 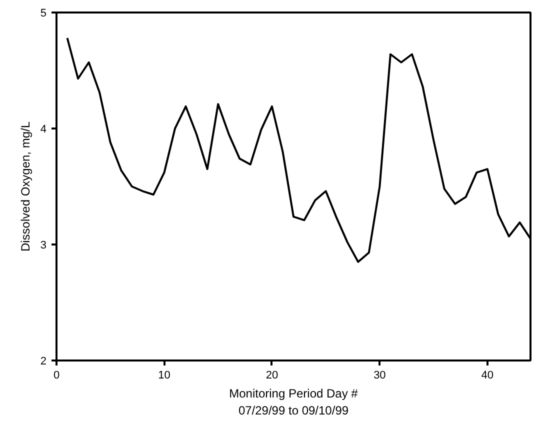 I want to click on y-tick-label: 3, so click(x=43, y=246).